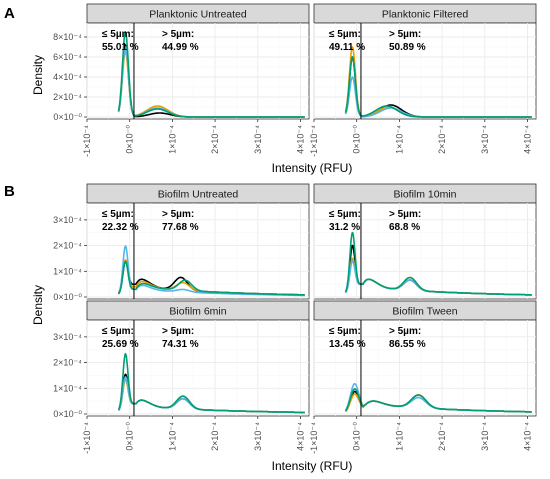 This screenshot has height=479, width=550. I want to click on strip-title: Biofilm Untreated, so click(198, 195).